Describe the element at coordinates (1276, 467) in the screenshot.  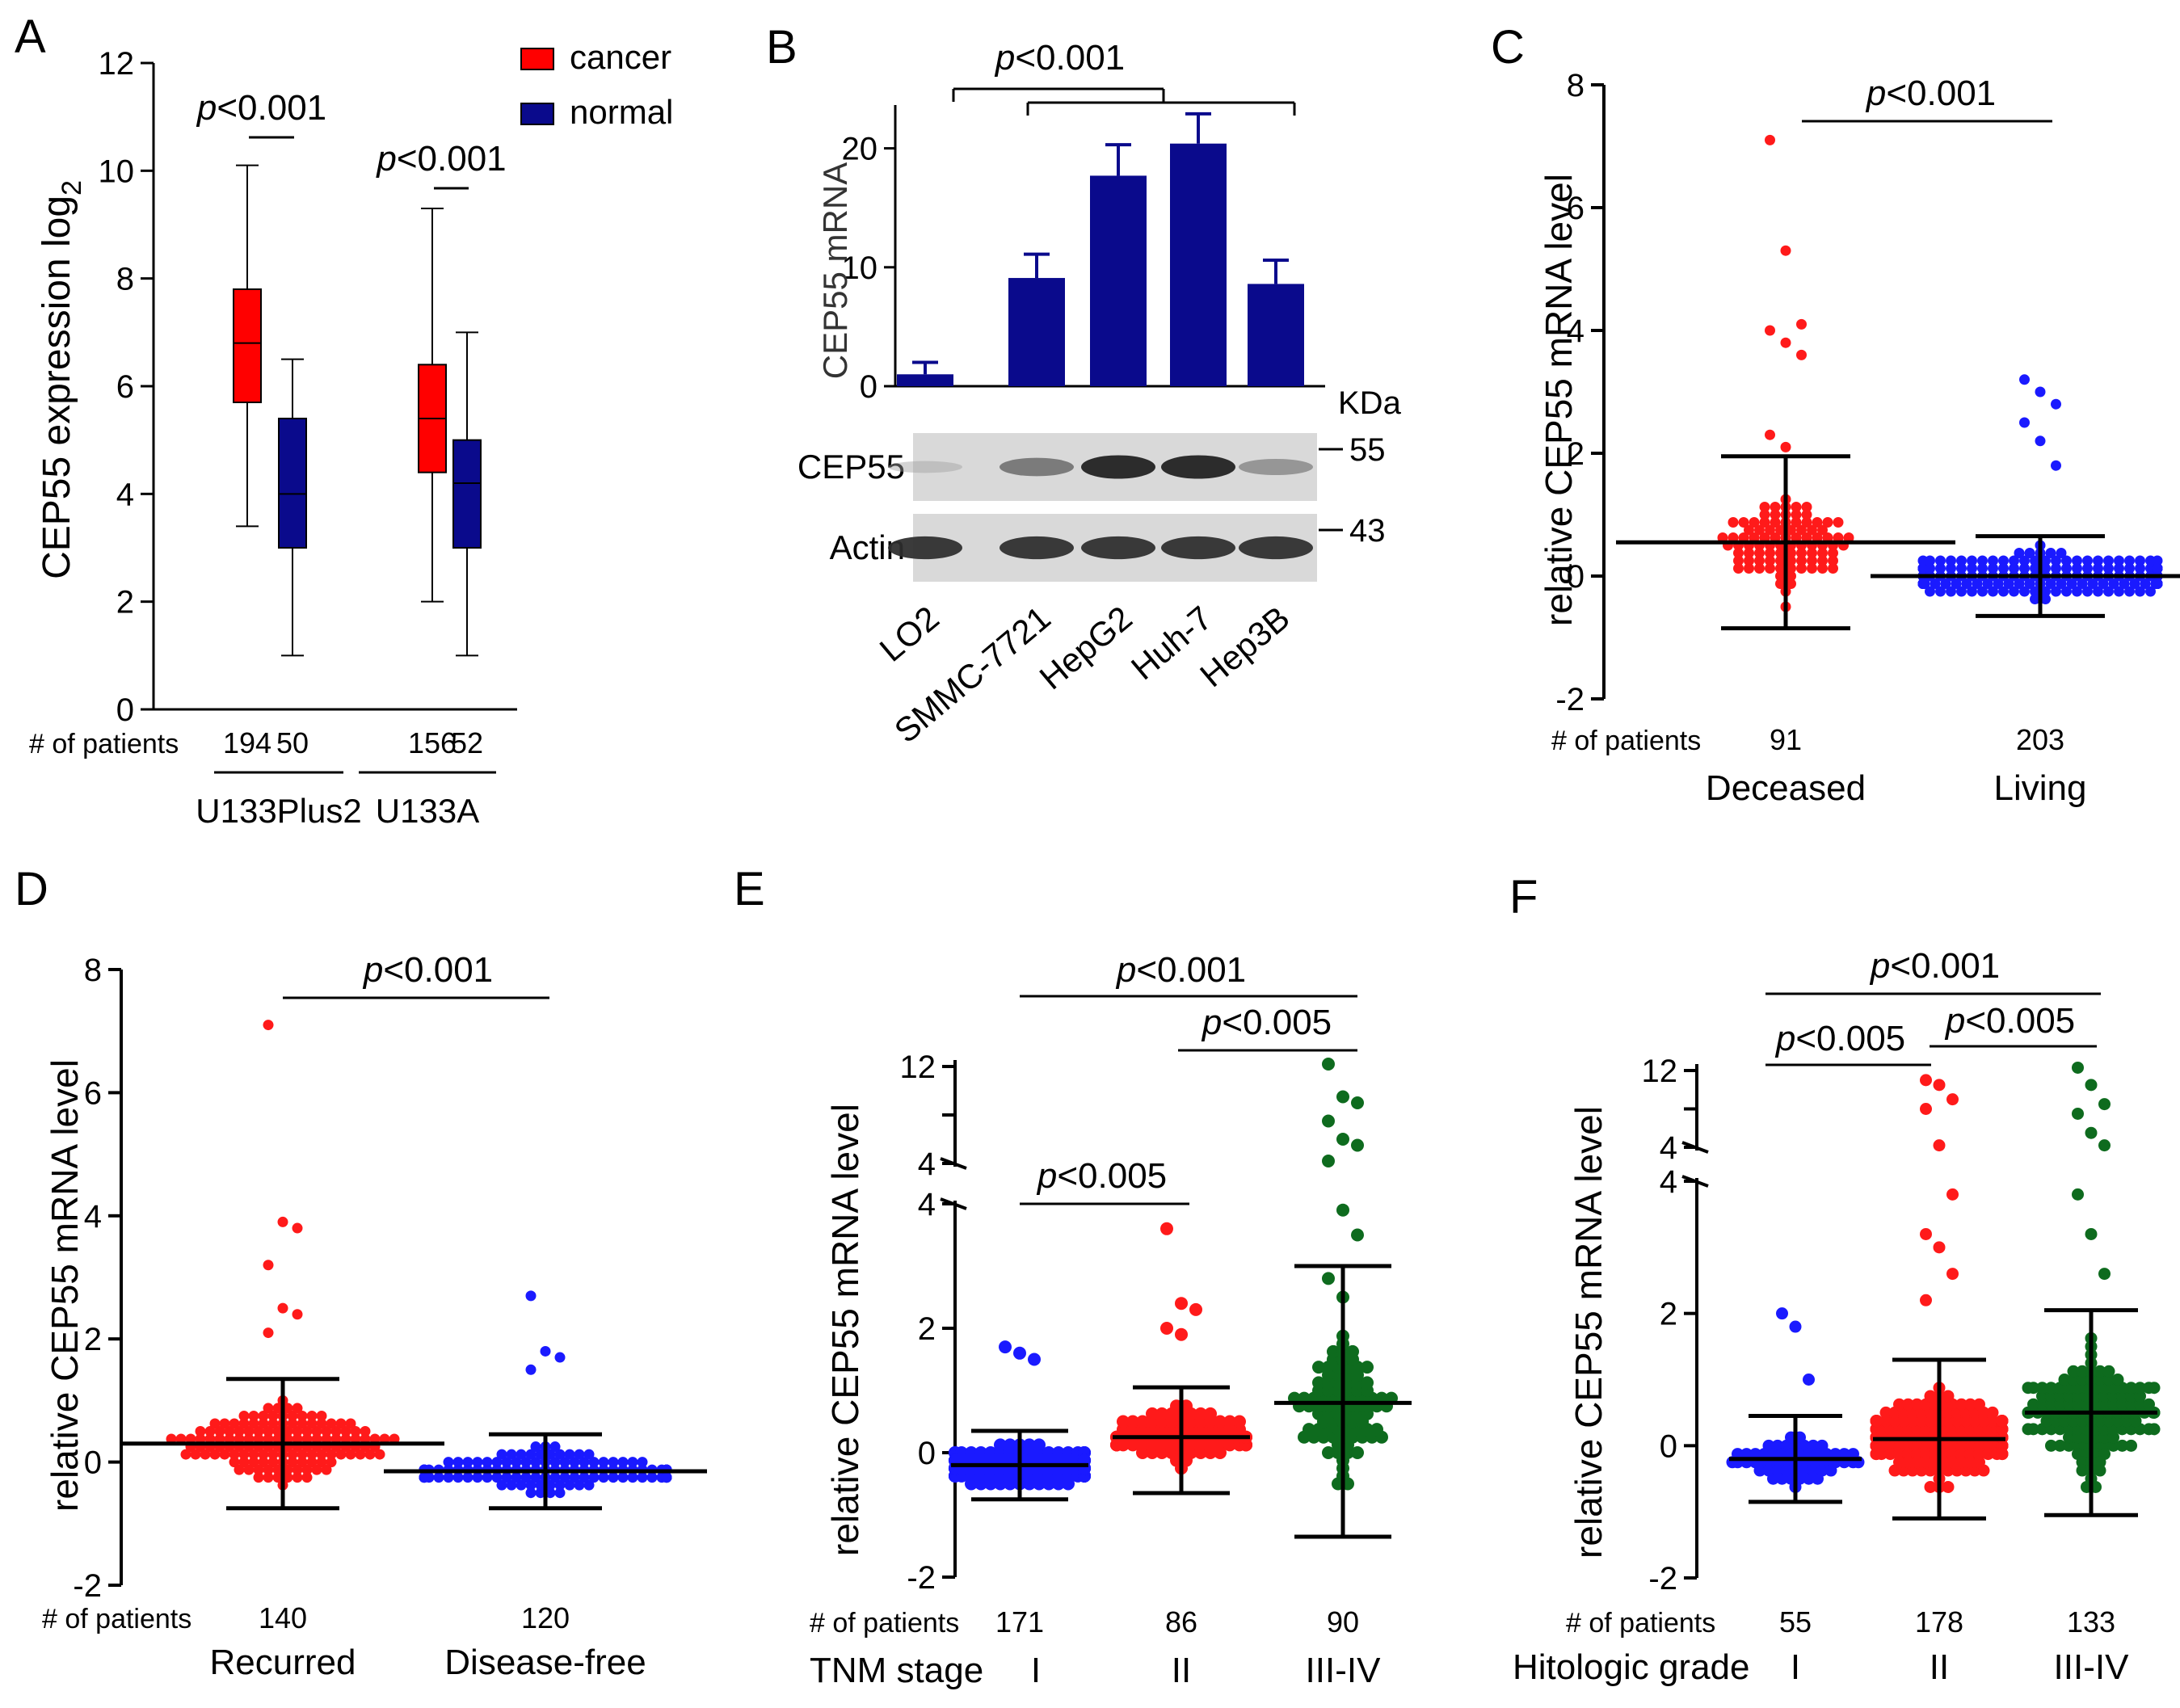
I see `blot-band` at that location.